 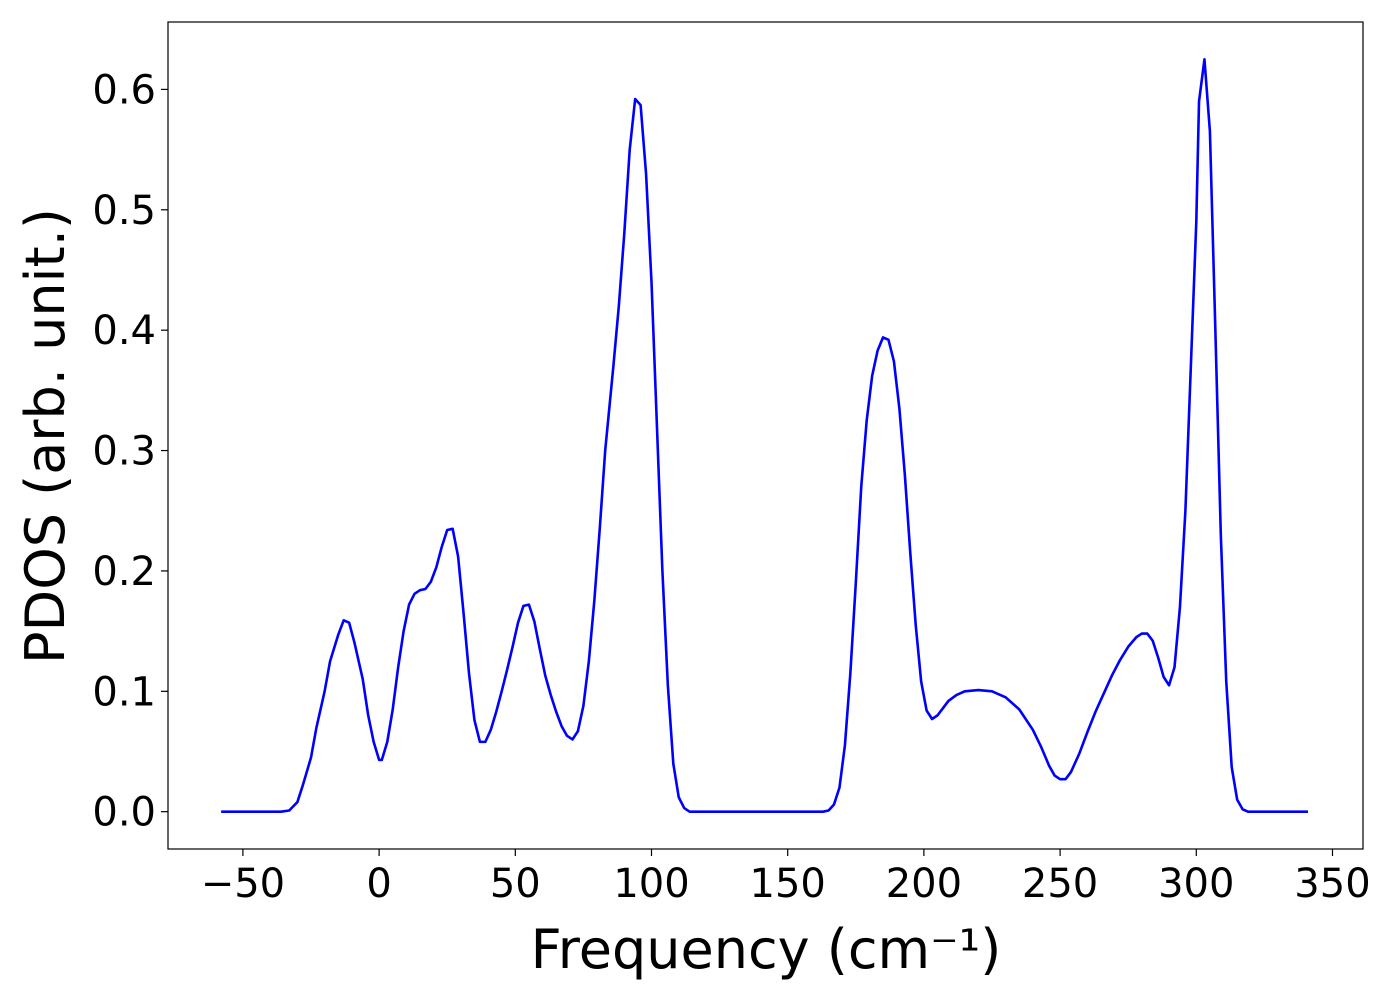 What do you see at coordinates (766, 949) in the screenshot?
I see `x-axis-label: Frequency (cm⁻¹)` at bounding box center [766, 949].